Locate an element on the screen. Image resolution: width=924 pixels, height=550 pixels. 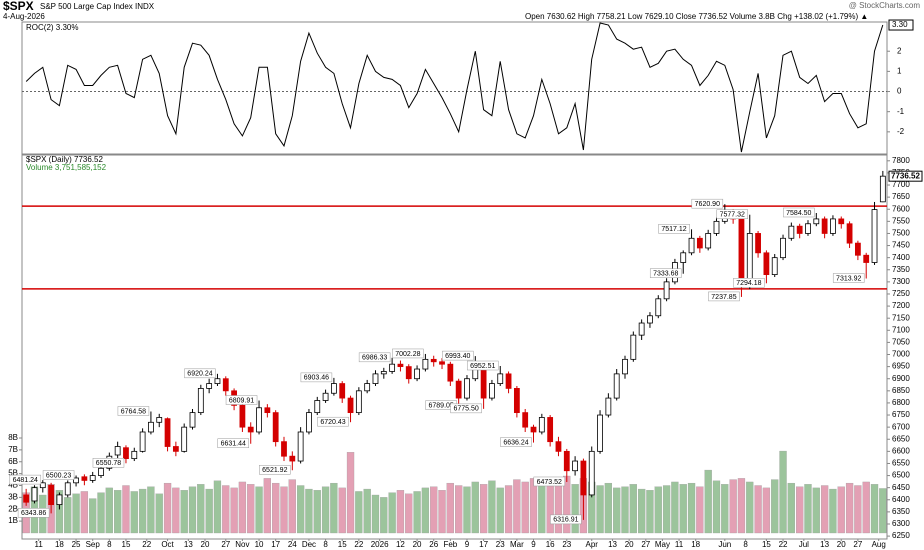
y-tick-label: 7150 is located at coordinates (901, 317).